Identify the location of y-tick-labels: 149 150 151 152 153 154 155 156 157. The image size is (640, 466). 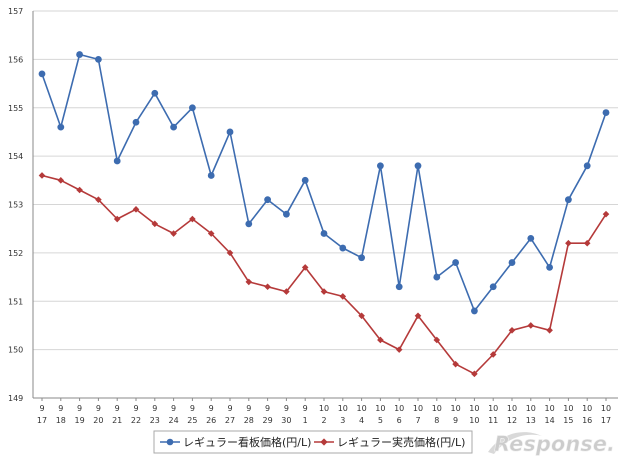
(15, 205).